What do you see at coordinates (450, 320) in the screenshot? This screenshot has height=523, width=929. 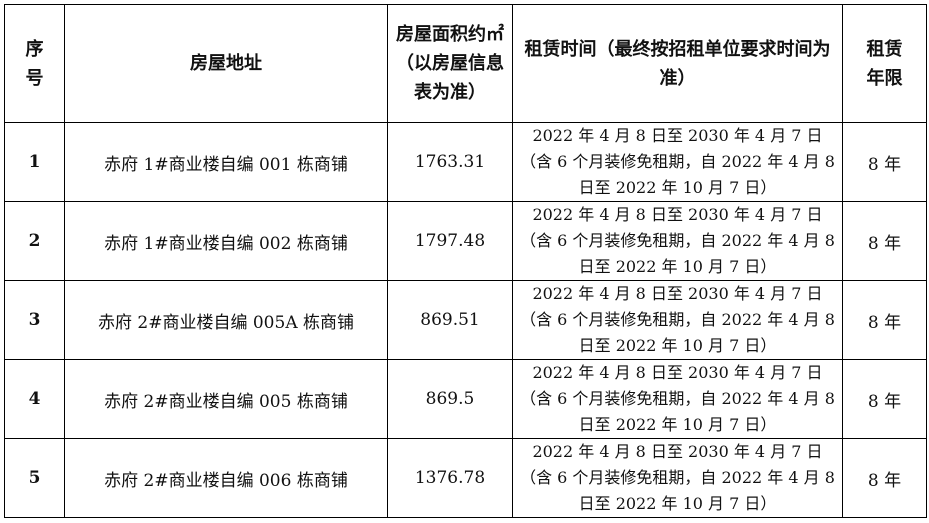 I see `row-area: 869.51` at bounding box center [450, 320].